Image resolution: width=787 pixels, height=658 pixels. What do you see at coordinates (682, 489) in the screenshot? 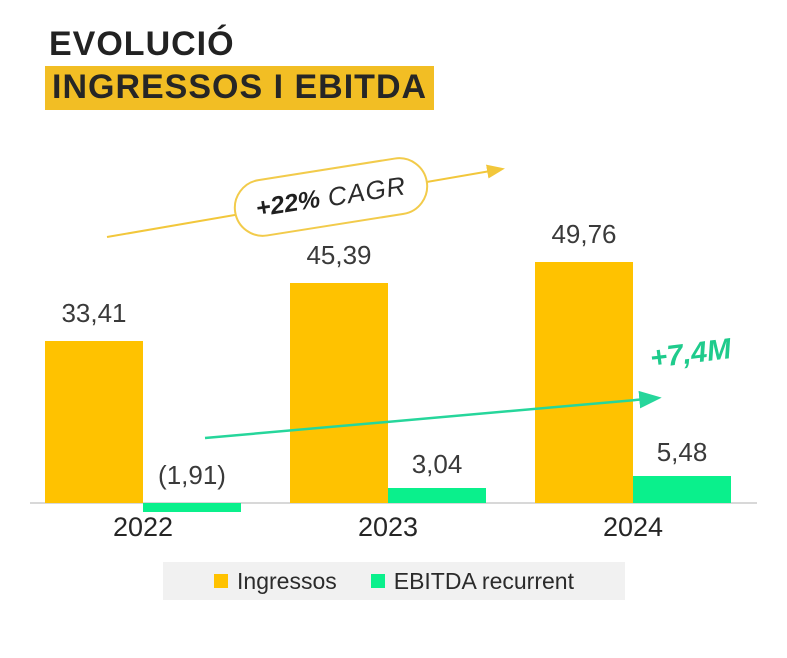
I see `bar-ebitda-recurrent-2024` at bounding box center [682, 489].